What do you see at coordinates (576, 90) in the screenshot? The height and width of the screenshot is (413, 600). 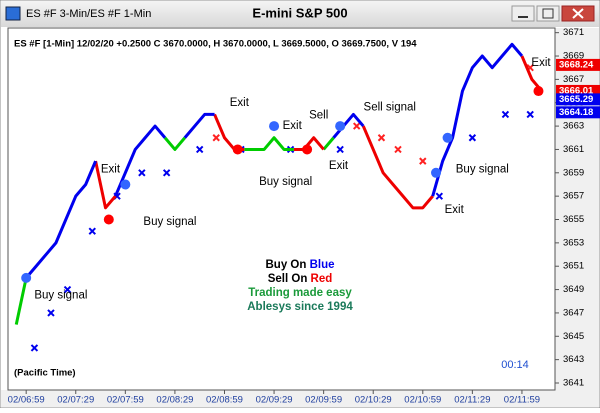 I see `price-label: 3666.01` at bounding box center [576, 90].